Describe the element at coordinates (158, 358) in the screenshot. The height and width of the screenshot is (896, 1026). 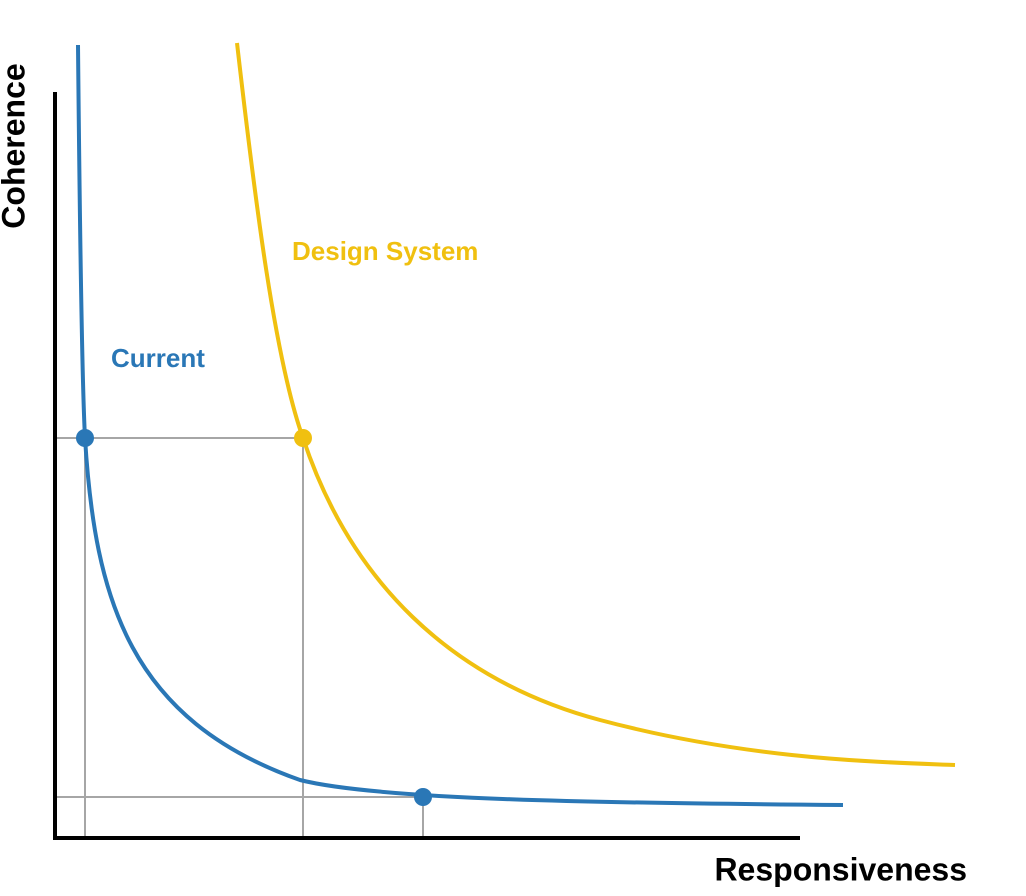
I see `curve-label: Current` at that location.